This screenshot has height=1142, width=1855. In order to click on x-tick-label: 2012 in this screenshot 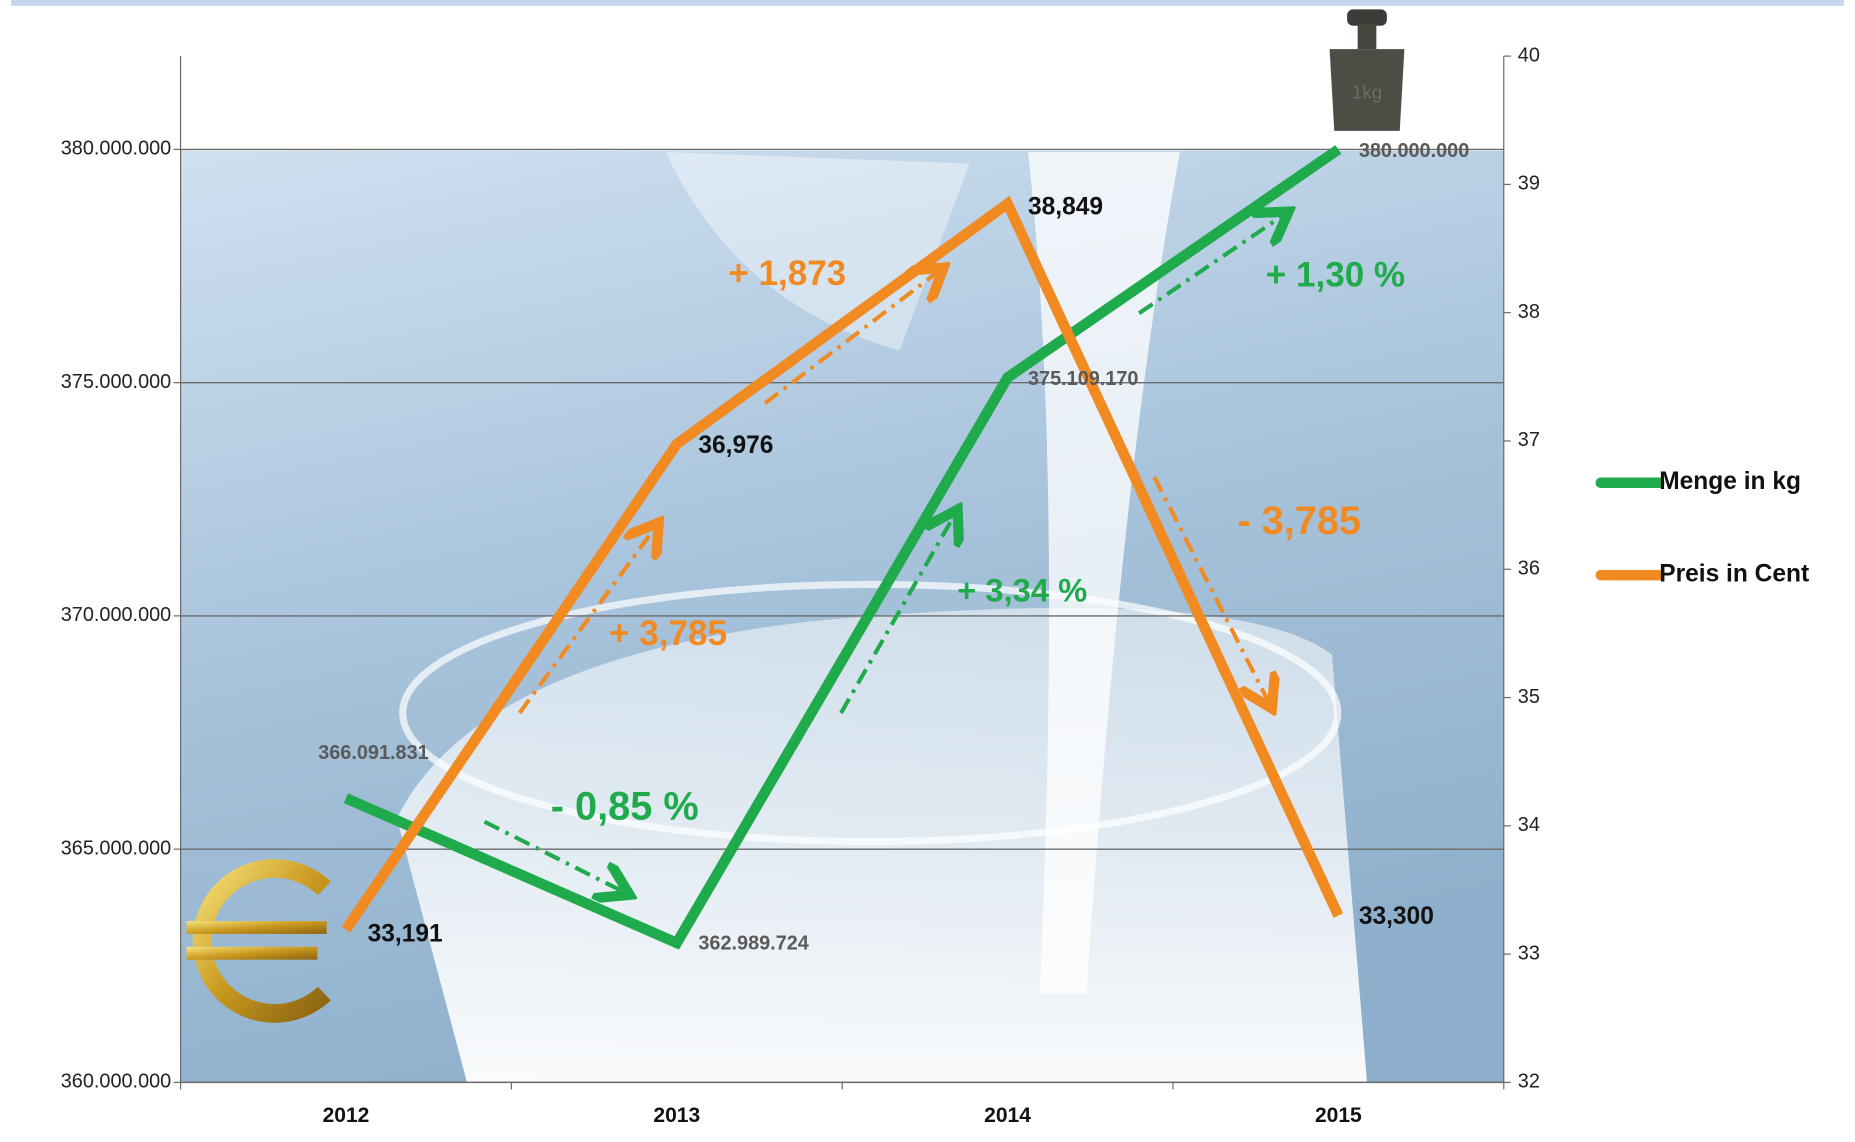, I will do `click(346, 1115)`.